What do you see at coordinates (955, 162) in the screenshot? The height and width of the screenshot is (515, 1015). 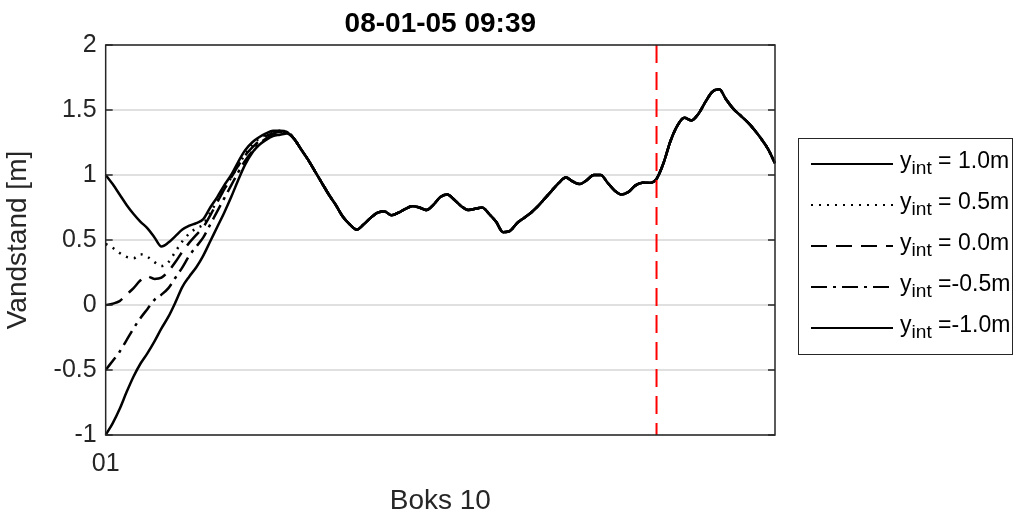 I see `legend-label: y$_{int}$ = 1.0m` at bounding box center [955, 162].